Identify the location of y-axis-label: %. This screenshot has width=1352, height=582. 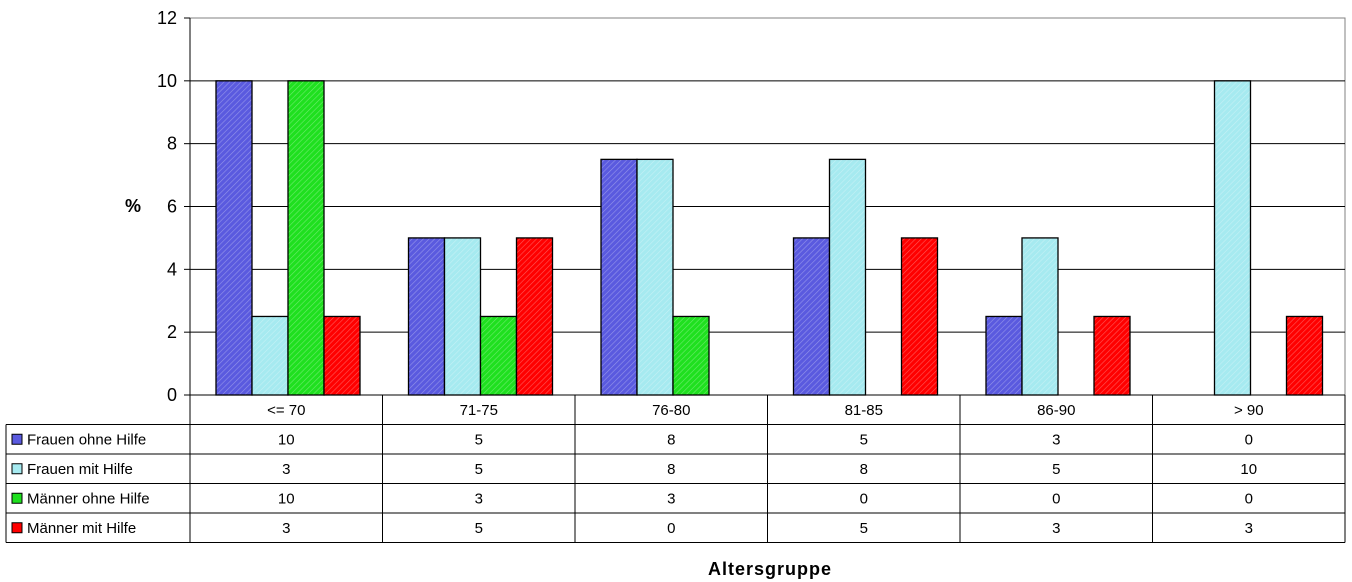
(133, 206).